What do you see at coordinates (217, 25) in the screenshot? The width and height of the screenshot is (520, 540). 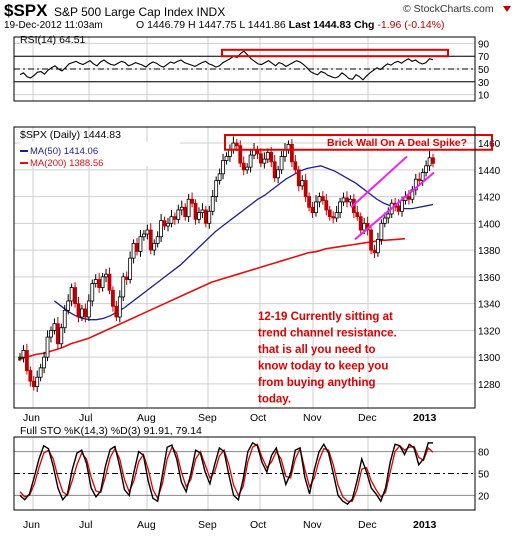 I see `high-value: 1447.75` at bounding box center [217, 25].